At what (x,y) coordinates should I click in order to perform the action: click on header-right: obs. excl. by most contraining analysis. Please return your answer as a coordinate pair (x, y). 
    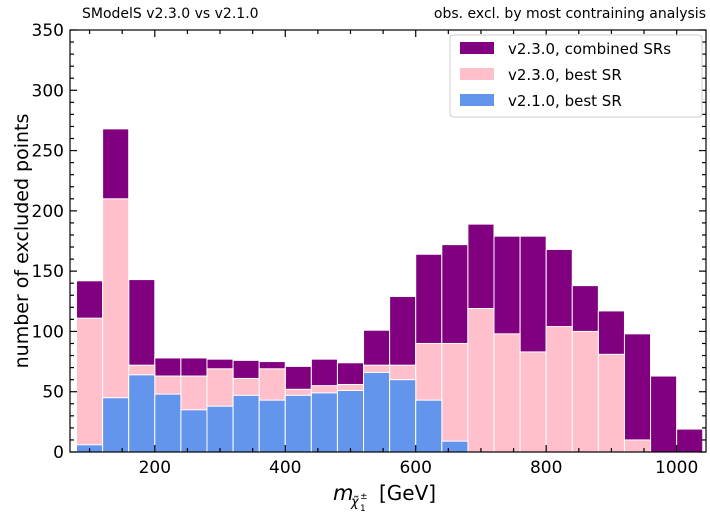
    Looking at the image, I should click on (570, 14).